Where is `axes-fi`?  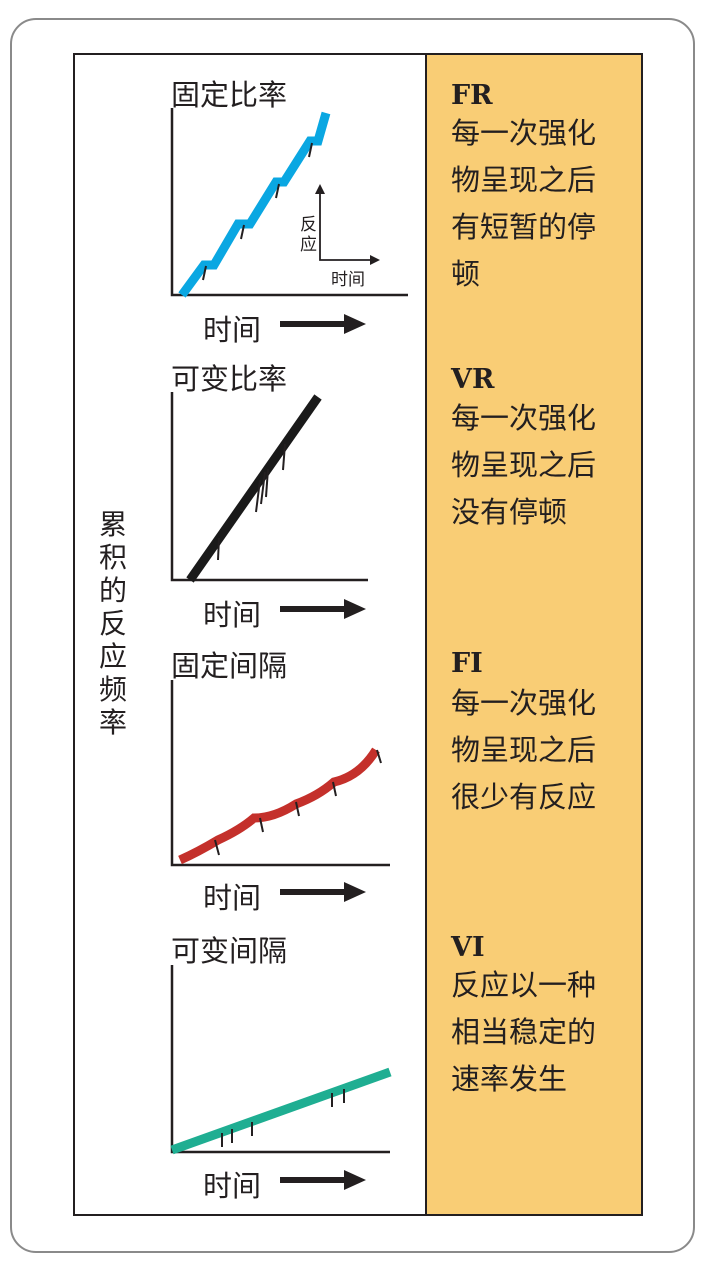
axes-fi is located at coordinates (280, 773).